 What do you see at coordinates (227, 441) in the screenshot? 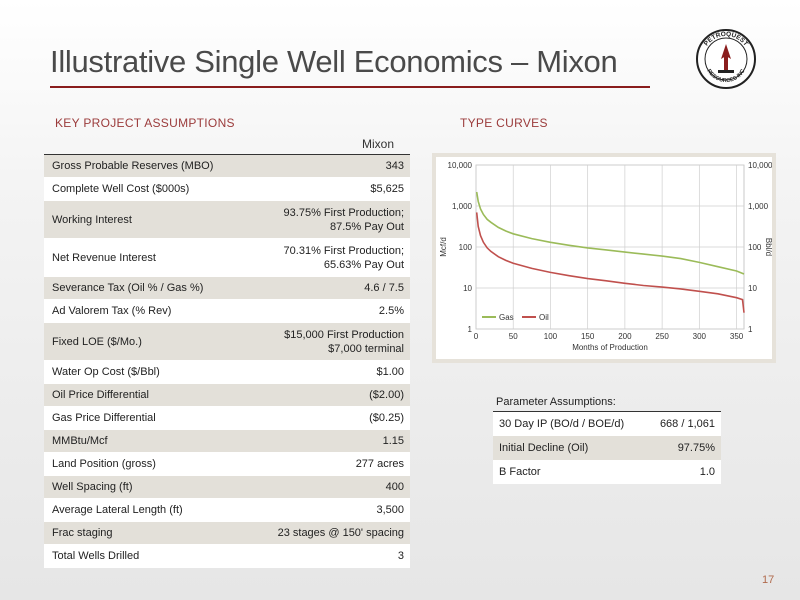
I see `table-row: MMBtu/Mcf 1.15` at bounding box center [227, 441].